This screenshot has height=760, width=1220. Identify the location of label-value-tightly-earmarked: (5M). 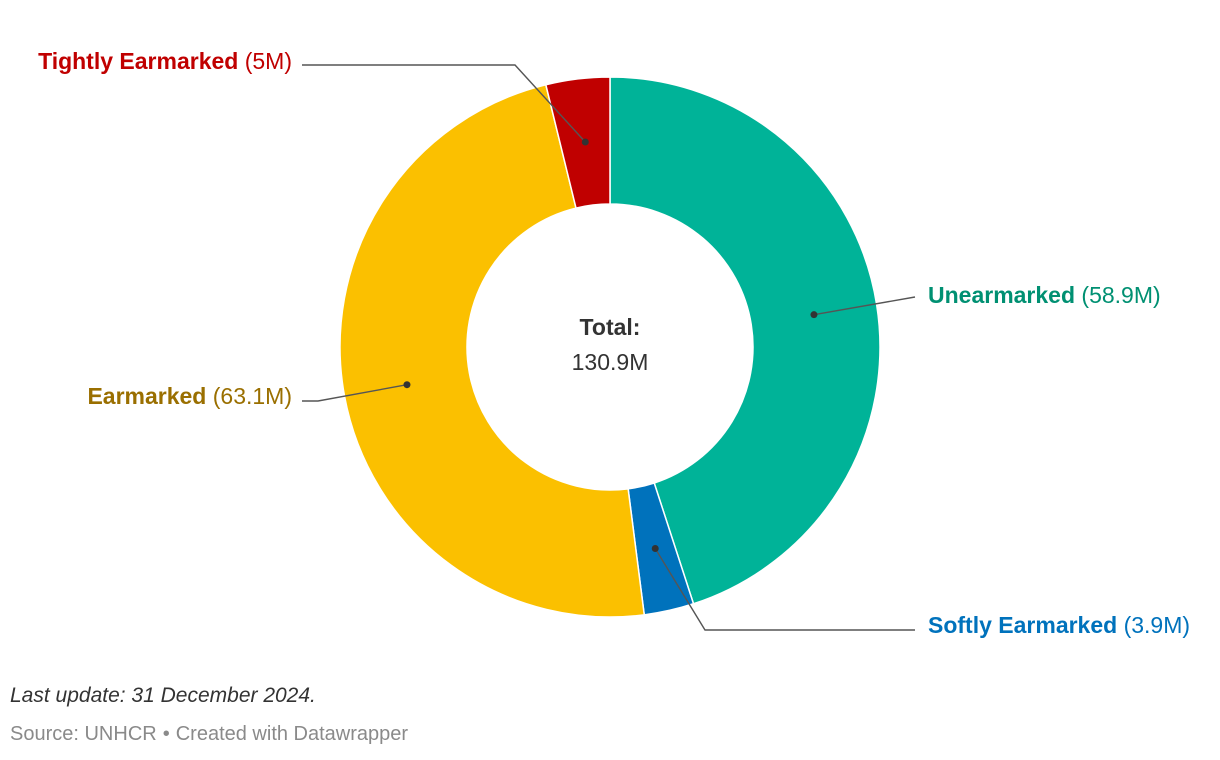
(265, 61).